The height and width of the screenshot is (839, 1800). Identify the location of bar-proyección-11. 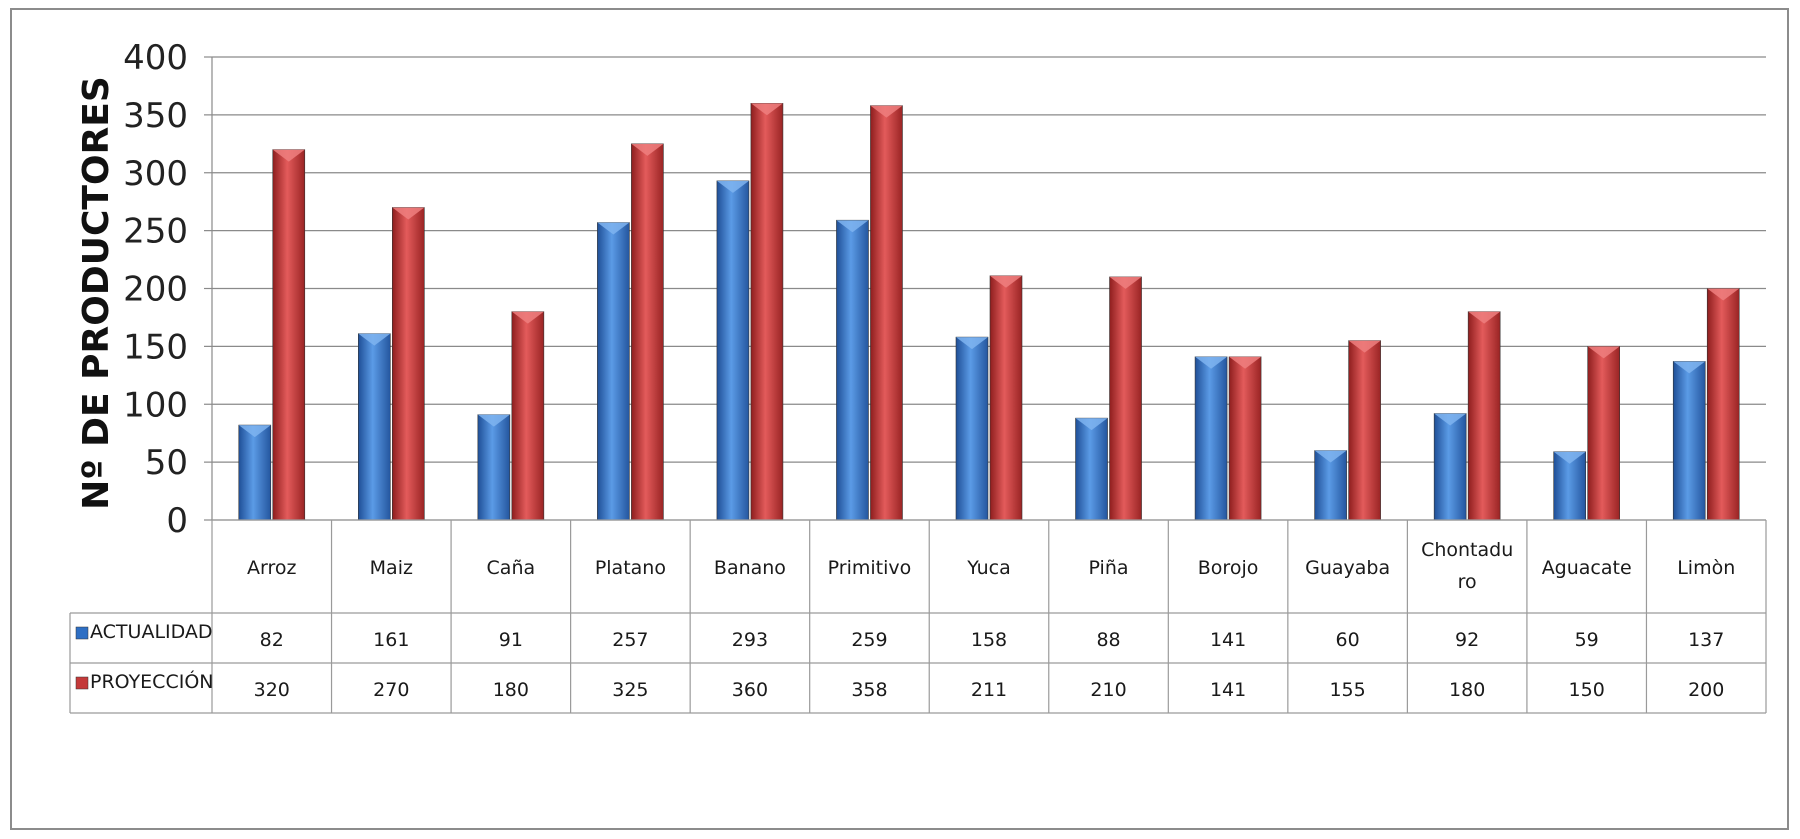
(1603, 433).